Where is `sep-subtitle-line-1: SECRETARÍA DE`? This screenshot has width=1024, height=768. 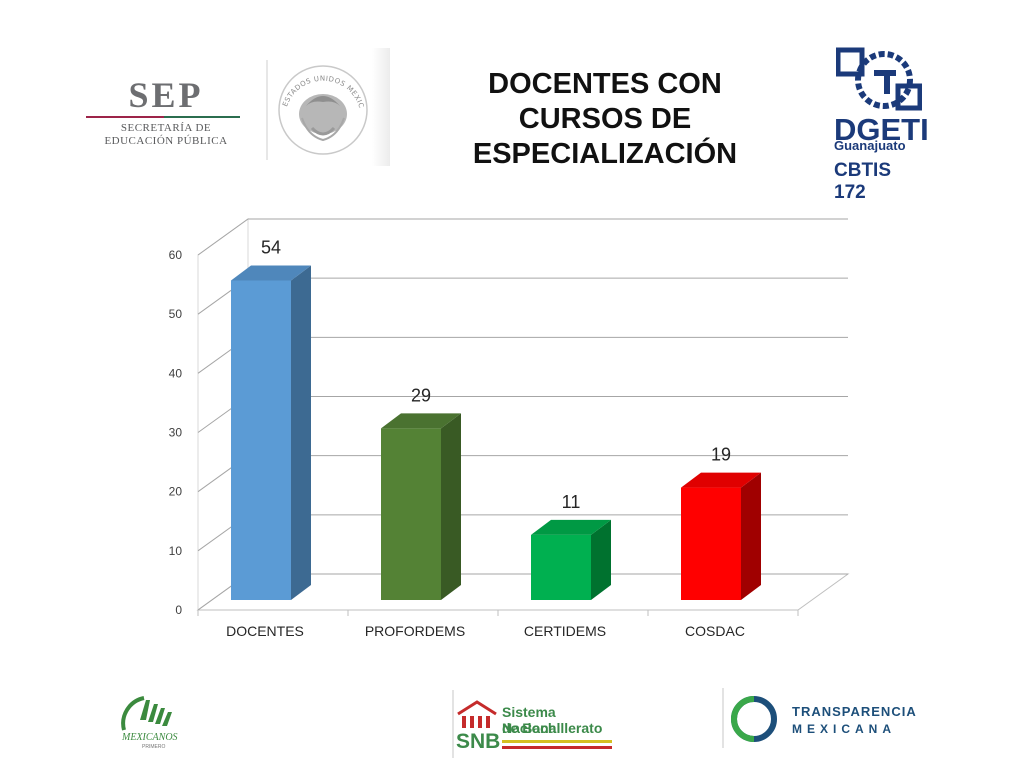
sep-subtitle-line-1: SECRETARÍA DE is located at coordinates (166, 128).